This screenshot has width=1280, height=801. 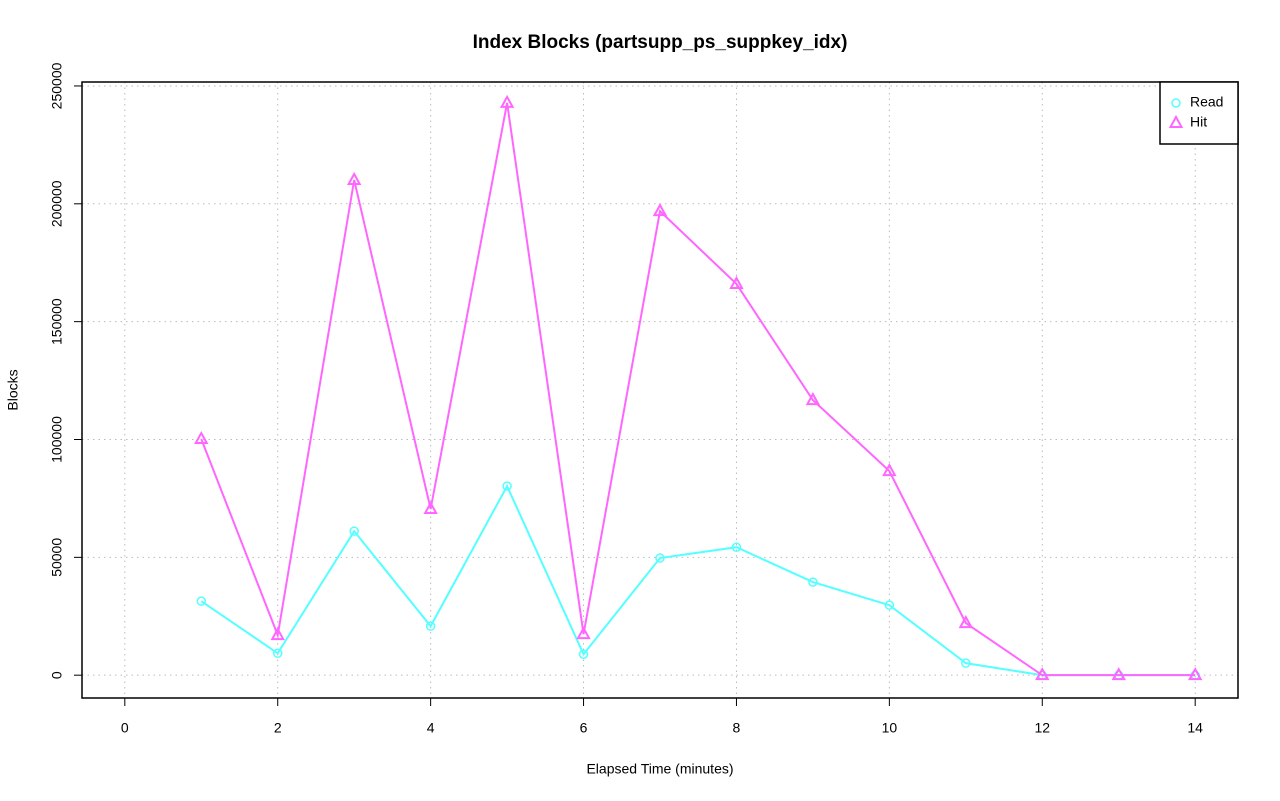 What do you see at coordinates (584, 728) in the screenshot?
I see `x-tick-label: 6` at bounding box center [584, 728].